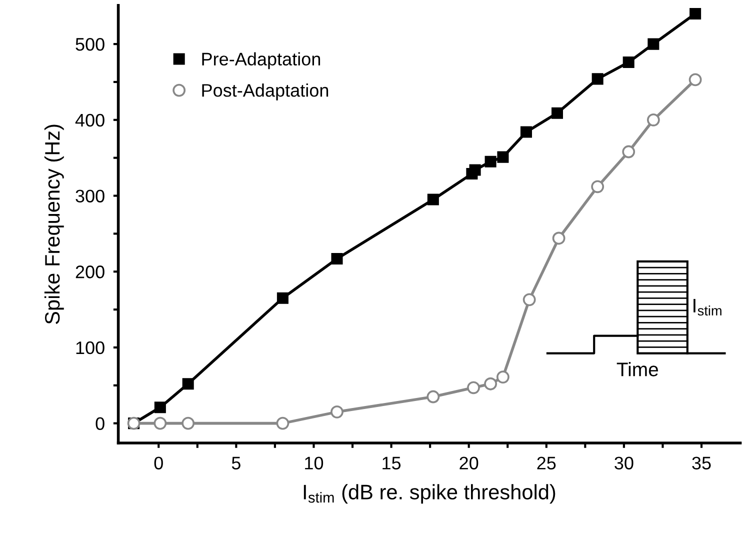  What do you see at coordinates (314, 463) in the screenshot?
I see `x-tick-label: 10` at bounding box center [314, 463].